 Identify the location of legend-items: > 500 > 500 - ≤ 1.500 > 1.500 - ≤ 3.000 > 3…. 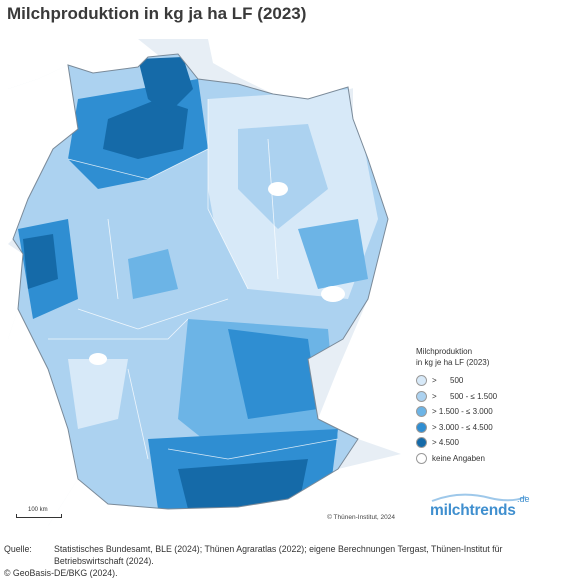
(491, 419).